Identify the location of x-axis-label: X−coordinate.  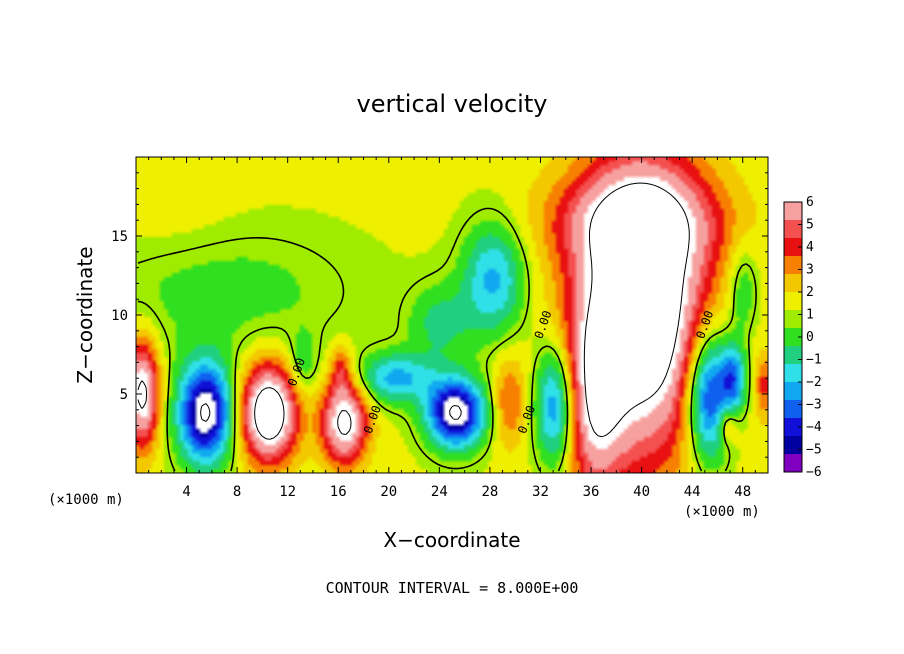
(451, 540).